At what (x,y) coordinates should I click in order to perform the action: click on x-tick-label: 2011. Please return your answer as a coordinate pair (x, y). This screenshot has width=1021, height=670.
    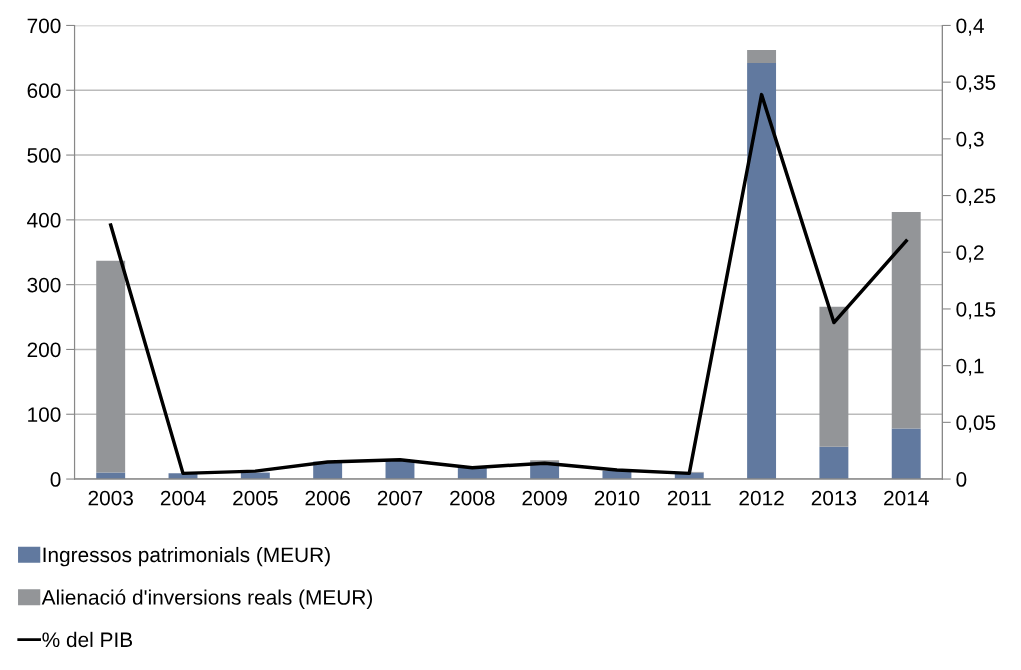
    Looking at the image, I should click on (689, 498).